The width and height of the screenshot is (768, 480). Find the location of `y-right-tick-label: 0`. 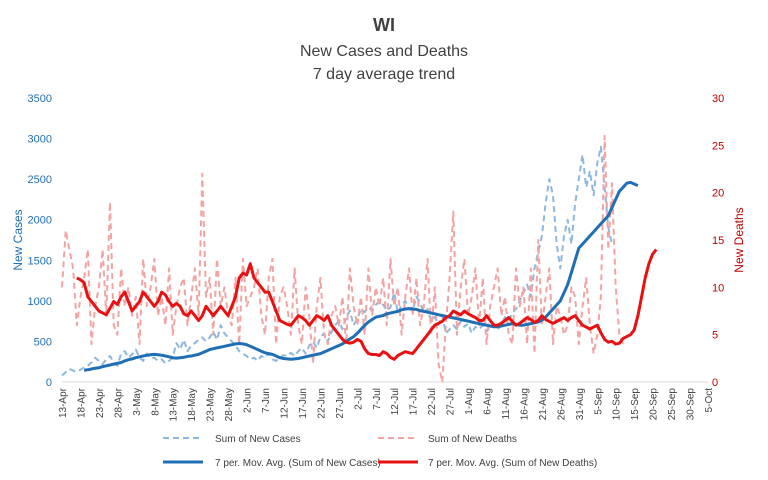

y-right-tick-label: 0 is located at coordinates (715, 383).